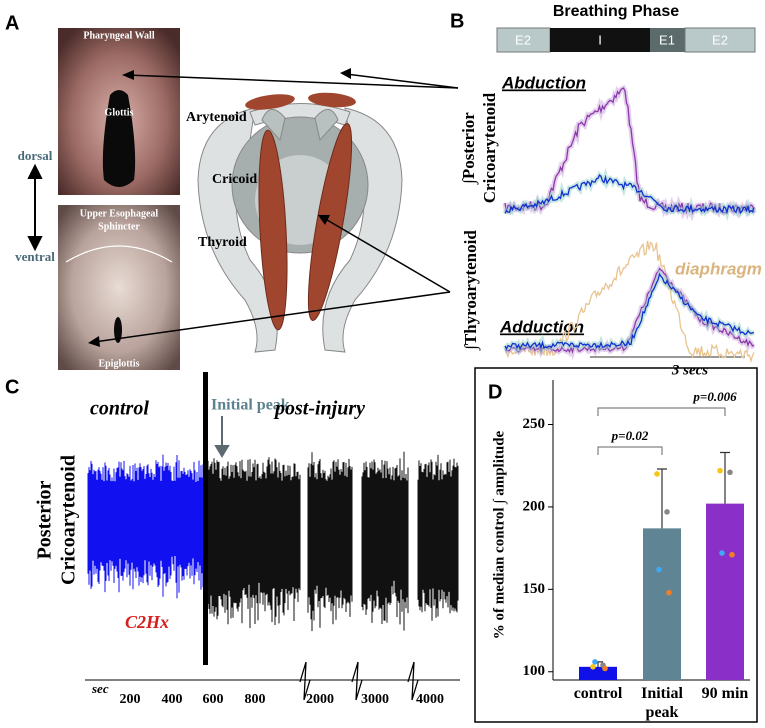 This screenshot has width=765, height=728. What do you see at coordinates (35, 207) in the screenshot?
I see `orientation-arrow` at bounding box center [35, 207].